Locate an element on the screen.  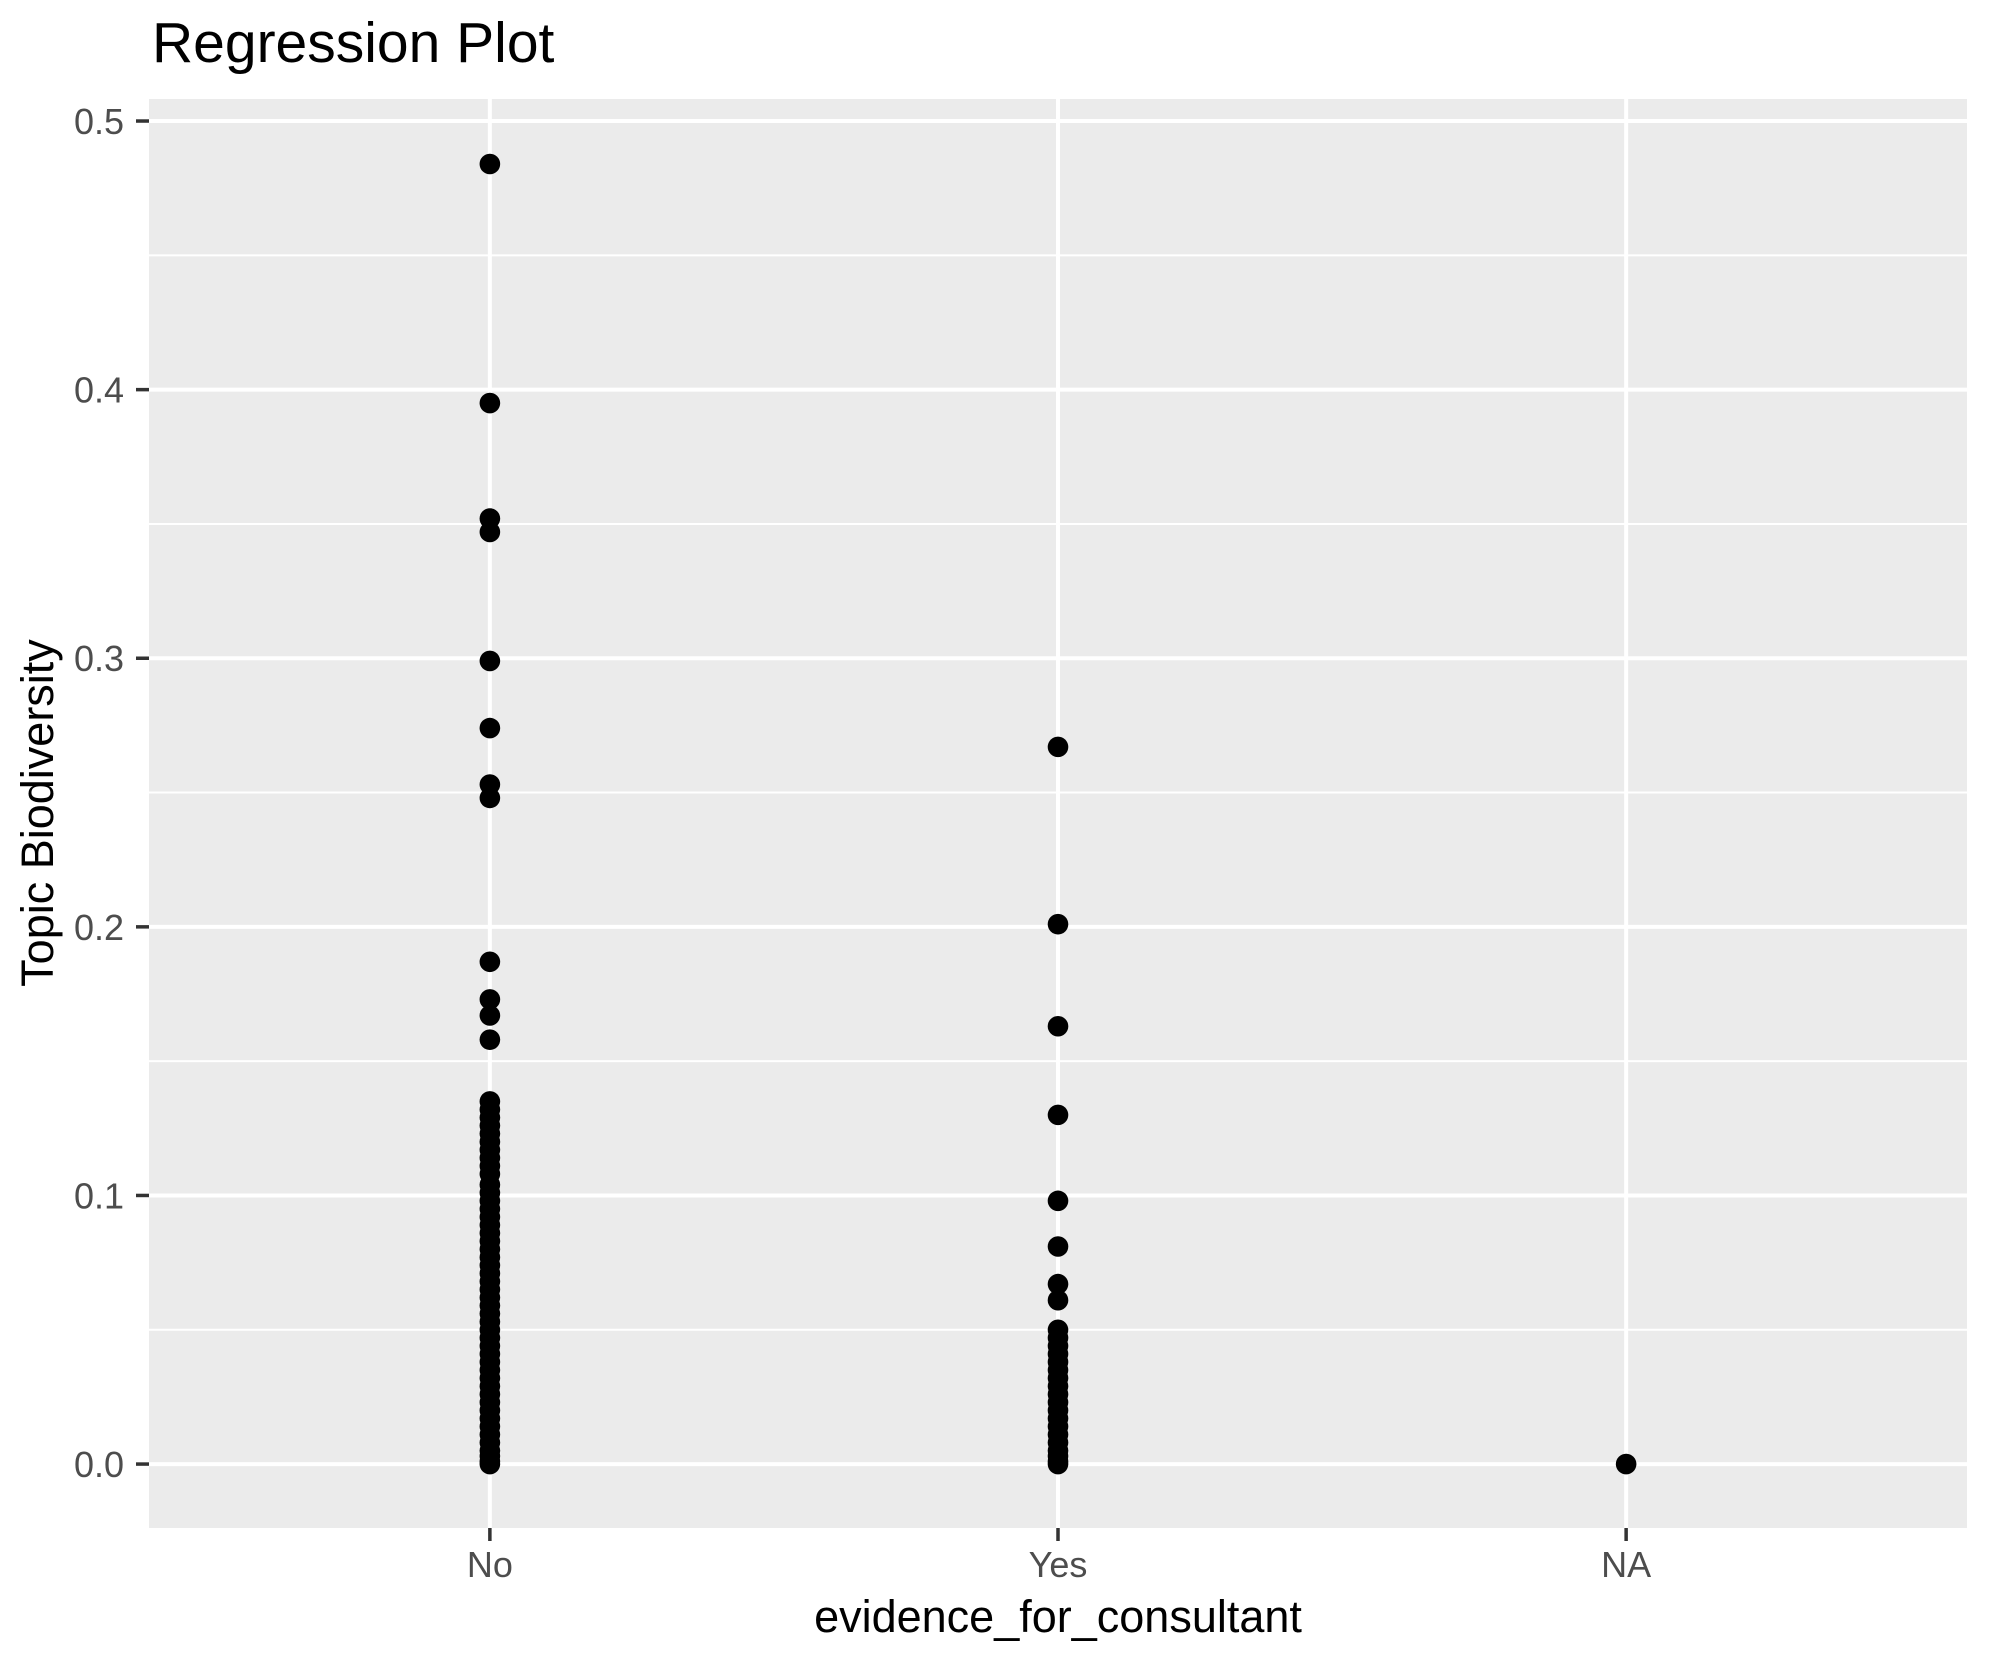
x-axis-title: evidence_for_consultant is located at coordinates (1058, 1616).